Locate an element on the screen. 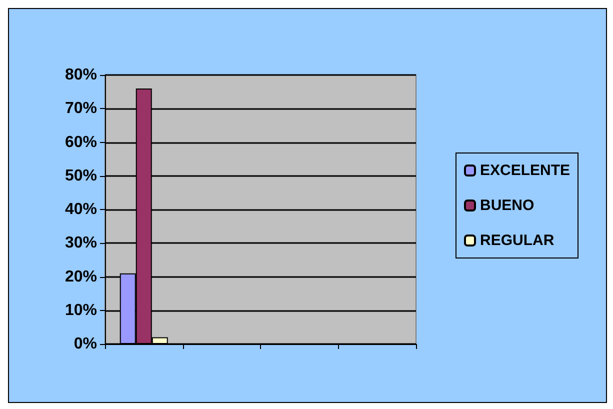 This screenshot has height=409, width=613. legend-label: EXCELENTE is located at coordinates (525, 170).